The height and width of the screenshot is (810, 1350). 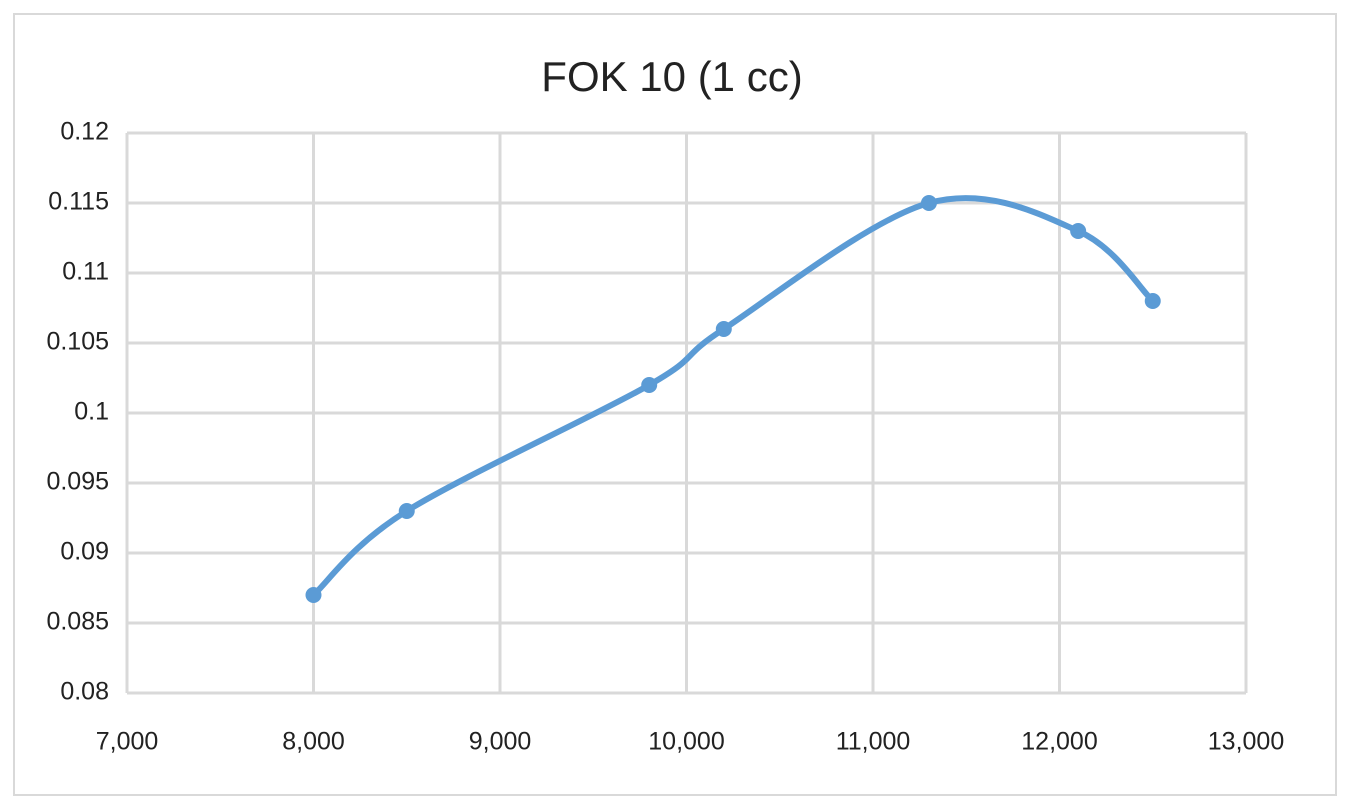 I want to click on x-tick-label: 9,000, so click(x=500, y=742).